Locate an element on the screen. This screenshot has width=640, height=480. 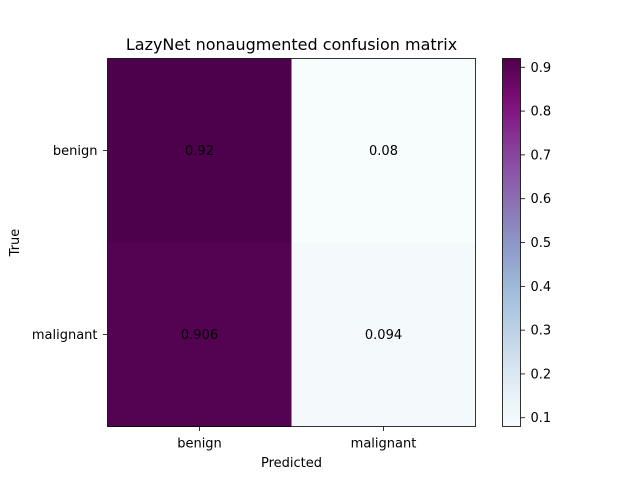
chart-title: LazyNet nonaugmented confusion matrix is located at coordinates (291, 44).